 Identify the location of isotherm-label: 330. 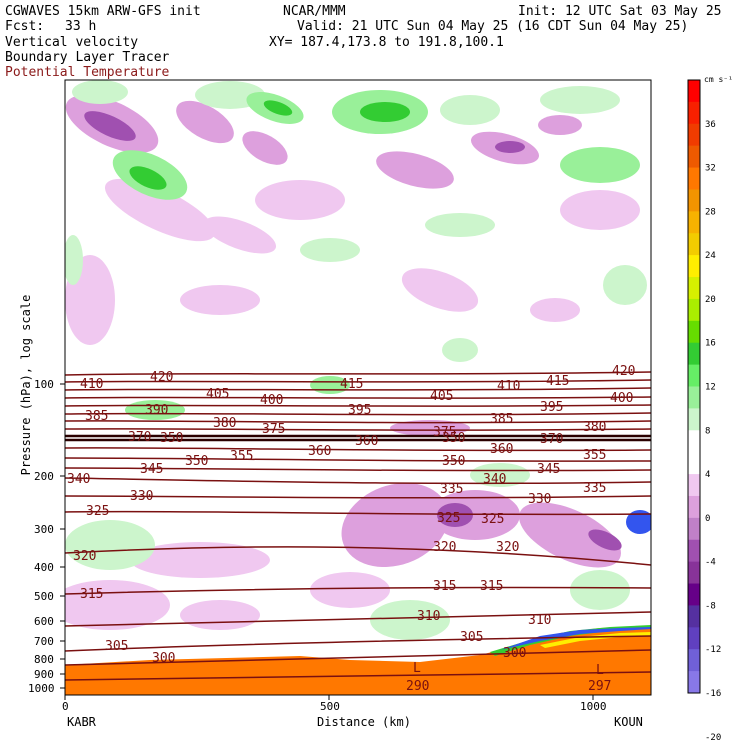
(539, 499).